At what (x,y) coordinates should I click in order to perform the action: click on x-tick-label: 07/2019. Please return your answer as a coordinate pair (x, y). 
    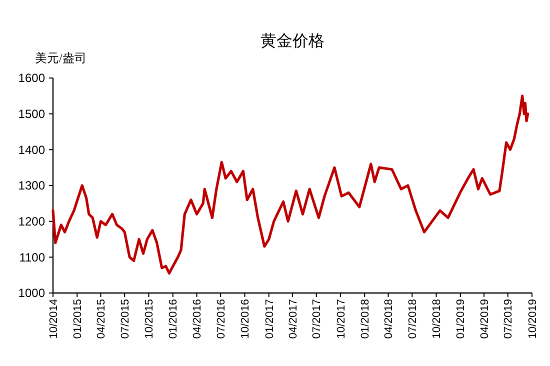
    Looking at the image, I should click on (508, 319).